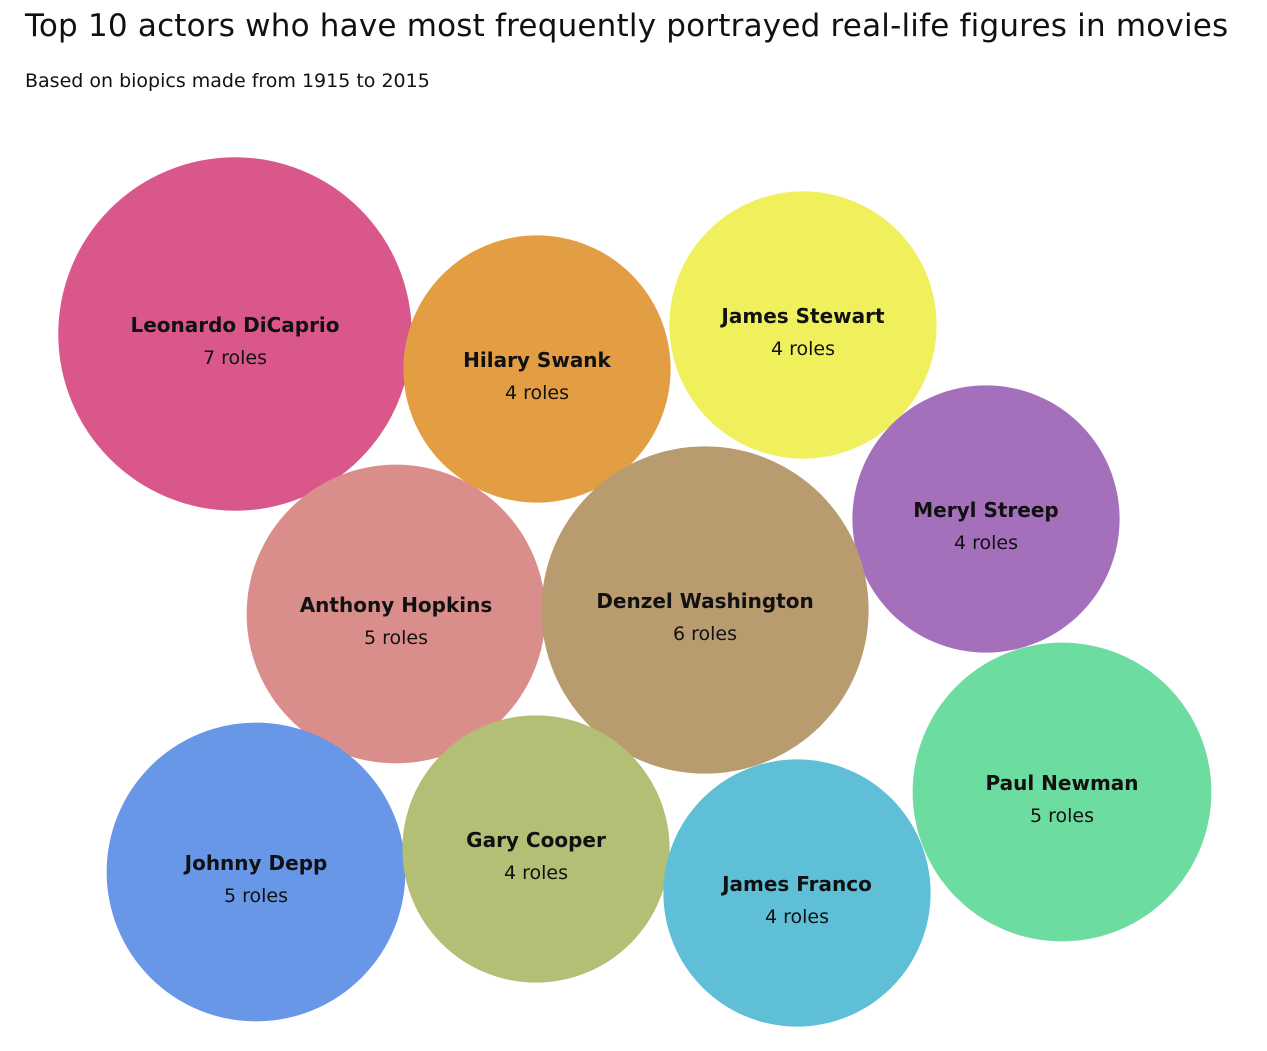 This screenshot has height=1051, width=1267. What do you see at coordinates (796, 884) in the screenshot?
I see `bubble-name-label: James Franco` at bounding box center [796, 884].